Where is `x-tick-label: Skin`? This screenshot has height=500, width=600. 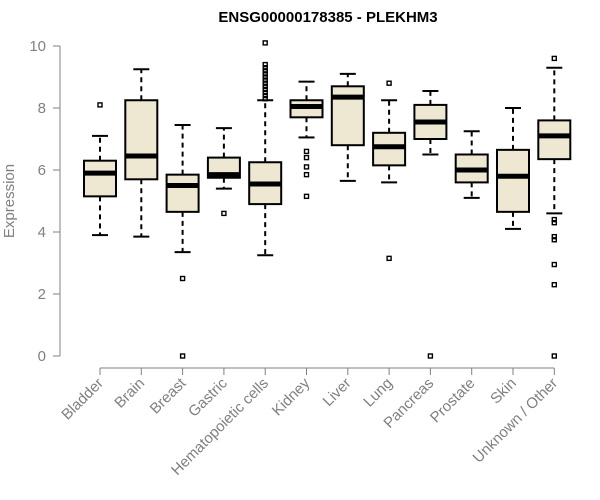
x-tick-label: Skin is located at coordinates (503, 391).